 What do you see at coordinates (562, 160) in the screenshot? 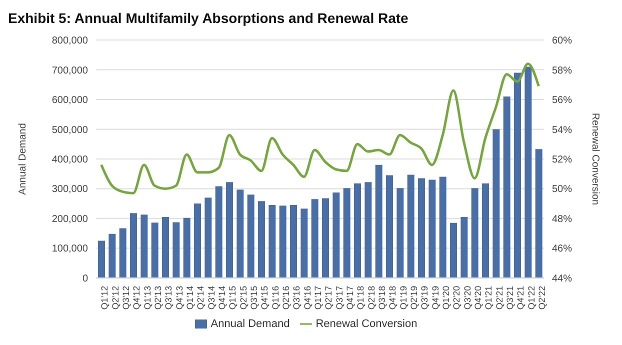
I see `y2-tick-label: 52%` at bounding box center [562, 160].